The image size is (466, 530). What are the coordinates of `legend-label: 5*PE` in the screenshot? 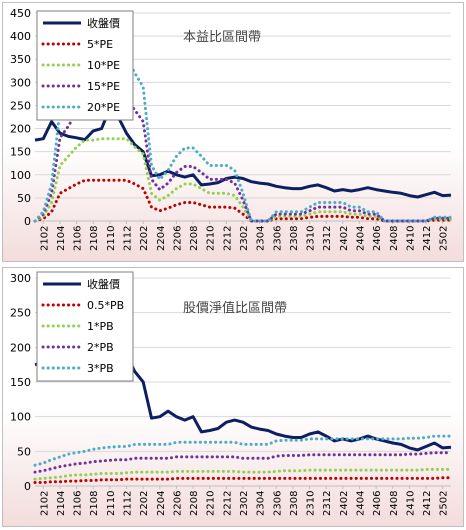 It's located at (100, 44).